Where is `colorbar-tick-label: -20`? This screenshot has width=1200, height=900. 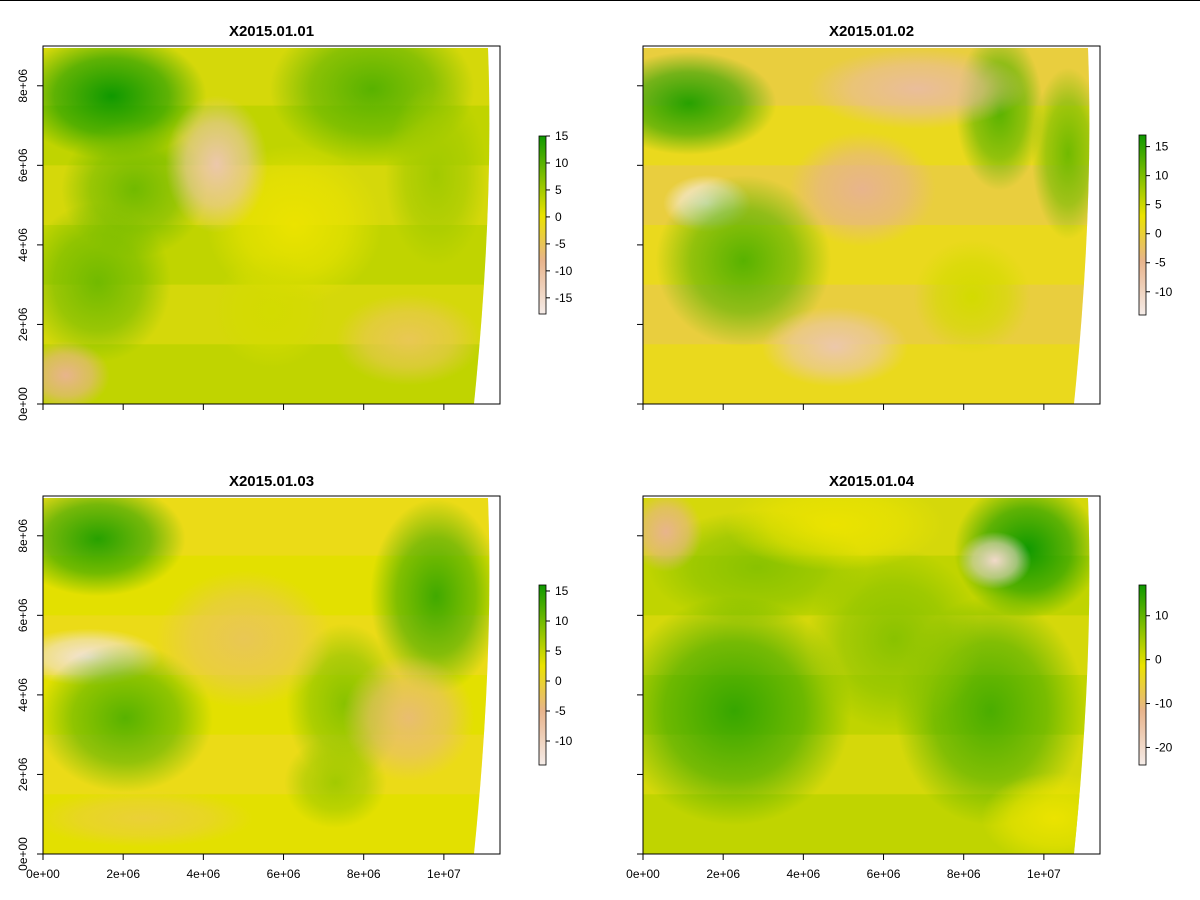 colorbar-tick-label: -20 is located at coordinates (1164, 747).